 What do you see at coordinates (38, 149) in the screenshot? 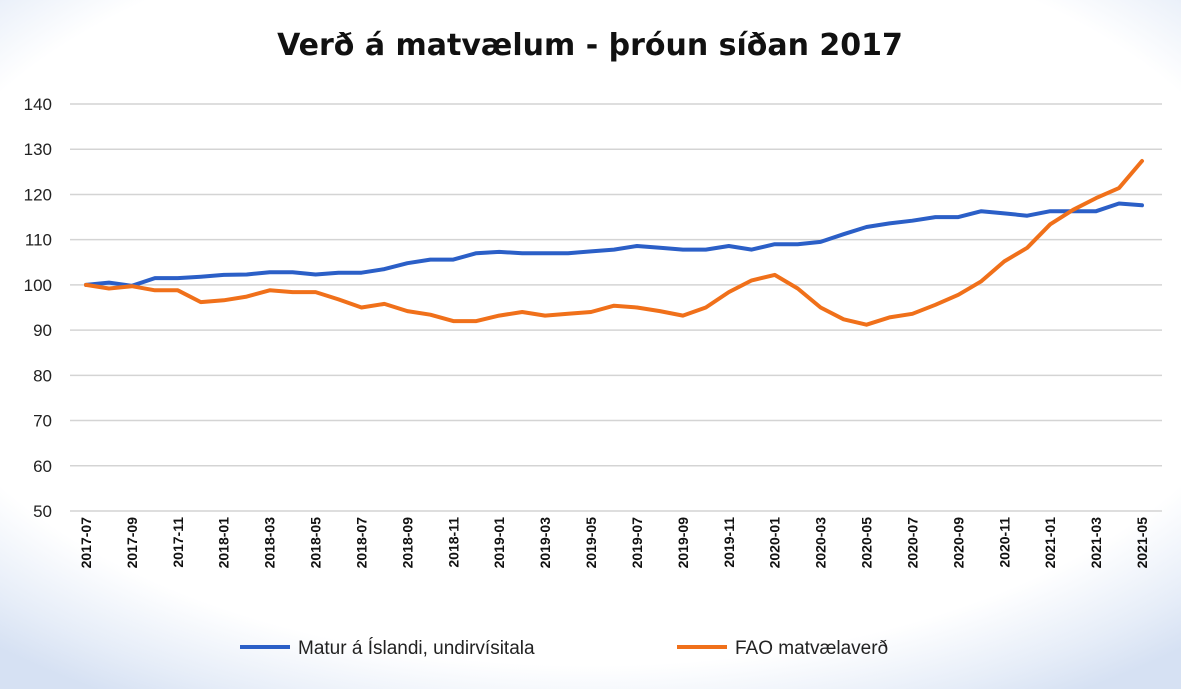
I see `y-tick-label: 130` at bounding box center [38, 149].